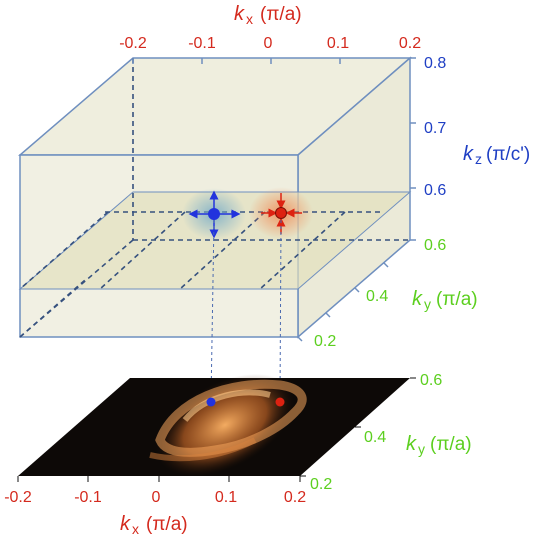 The image size is (550, 544). What do you see at coordinates (228, 425) in the screenshot?
I see `arpes-intensity` at bounding box center [228, 425].